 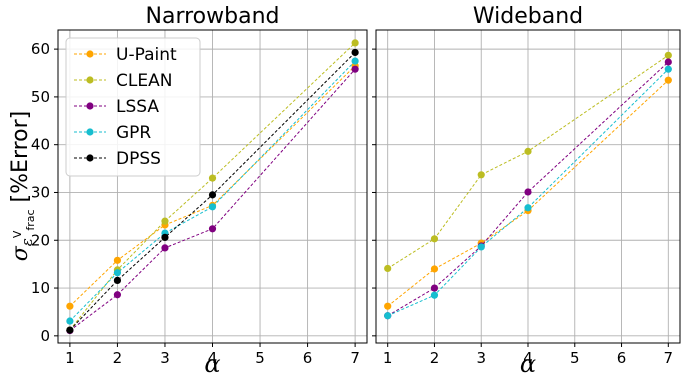 What do you see at coordinates (90, 132) in the screenshot?
I see `legend-marker-gpr` at bounding box center [90, 132].